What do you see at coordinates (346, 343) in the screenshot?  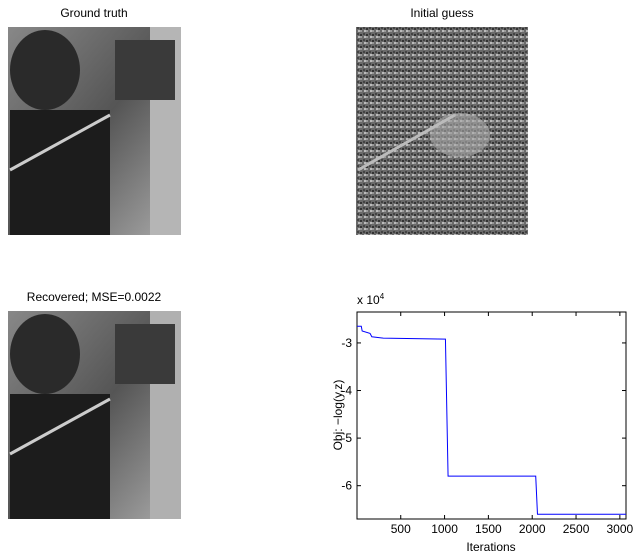 I see `y-tick-label: -3` at bounding box center [346, 343].